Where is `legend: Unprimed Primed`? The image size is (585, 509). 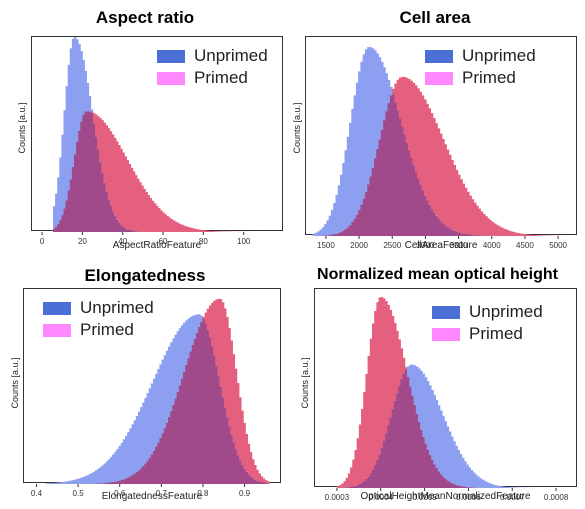 legend: Unprimed Primed is located at coordinates (487, 323).